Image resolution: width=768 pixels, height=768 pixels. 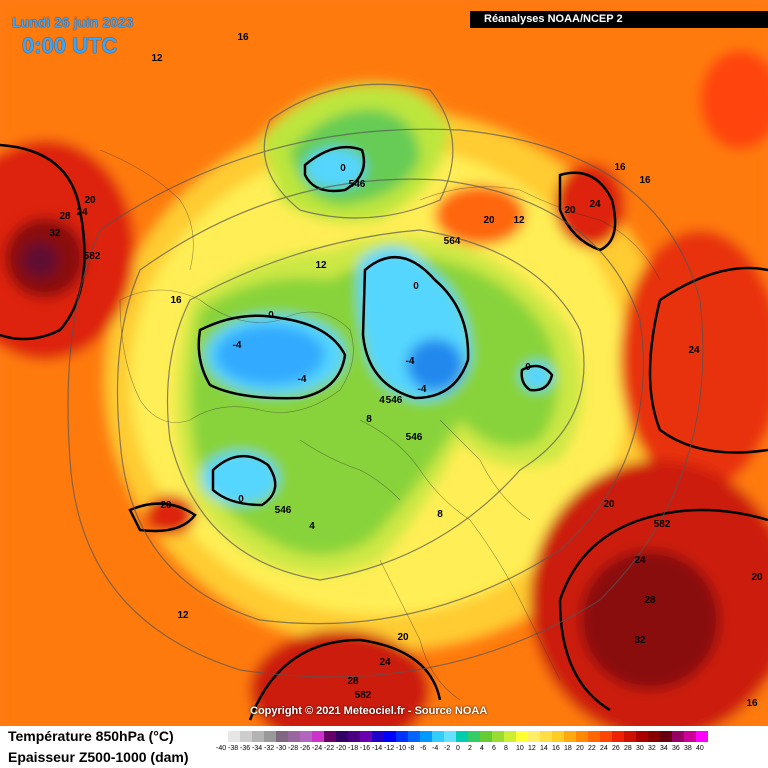 What do you see at coordinates (257, 748) in the screenshot?
I see `legend-tick: -34` at bounding box center [257, 748].